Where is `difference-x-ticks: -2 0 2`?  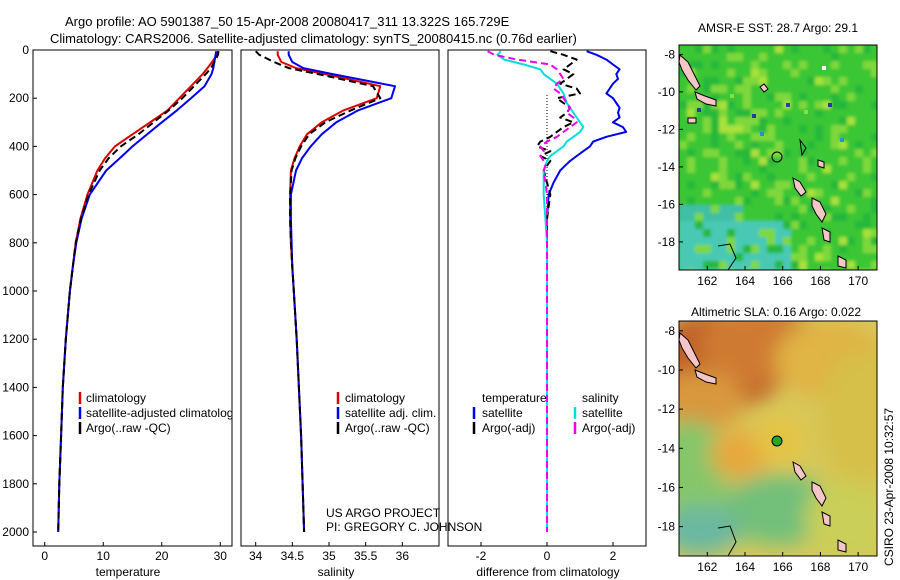 difference-x-ticks: -2 0 2 is located at coordinates (546, 552).